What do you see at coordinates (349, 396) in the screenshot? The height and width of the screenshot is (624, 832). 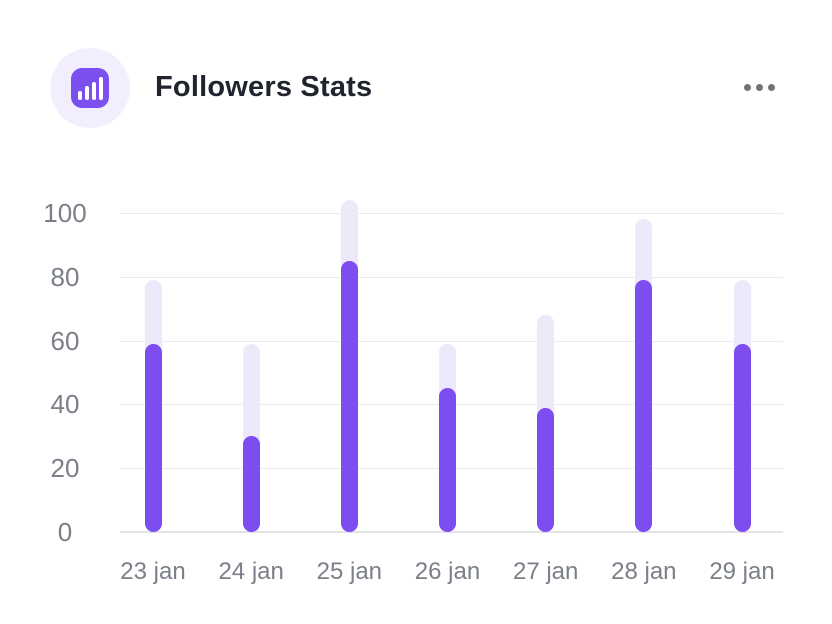 I see `bar-25-jan-followers` at bounding box center [349, 396].